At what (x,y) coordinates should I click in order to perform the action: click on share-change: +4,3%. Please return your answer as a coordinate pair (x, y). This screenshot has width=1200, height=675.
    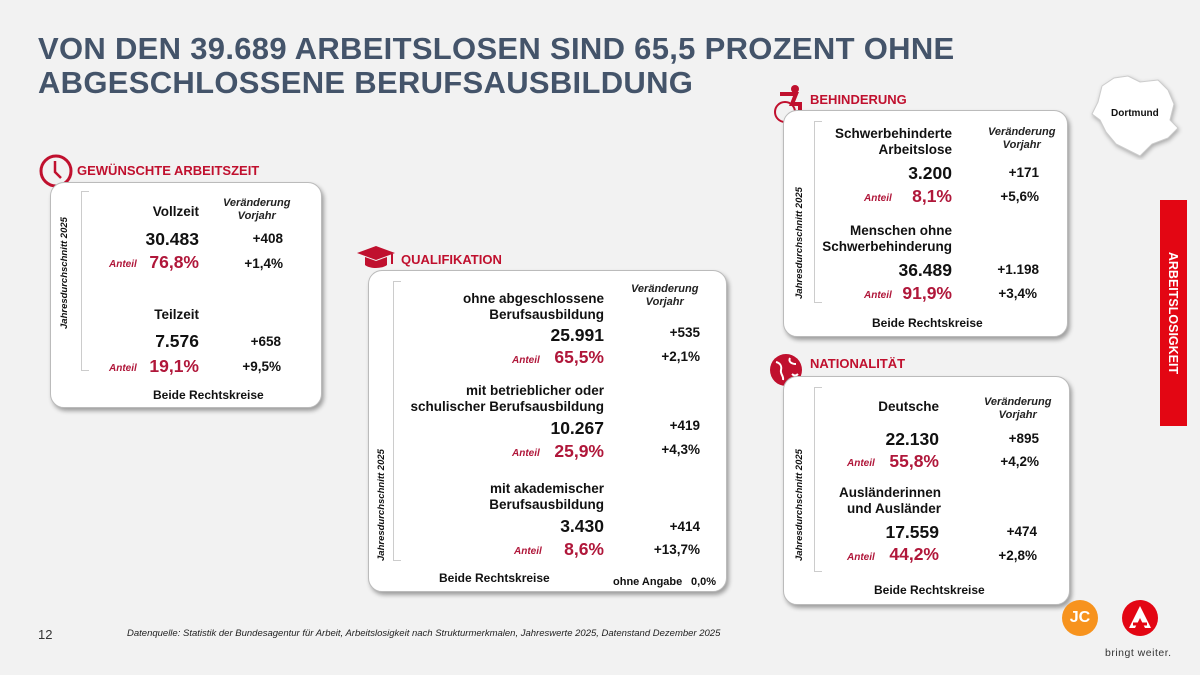
    Looking at the image, I should click on (680, 449).